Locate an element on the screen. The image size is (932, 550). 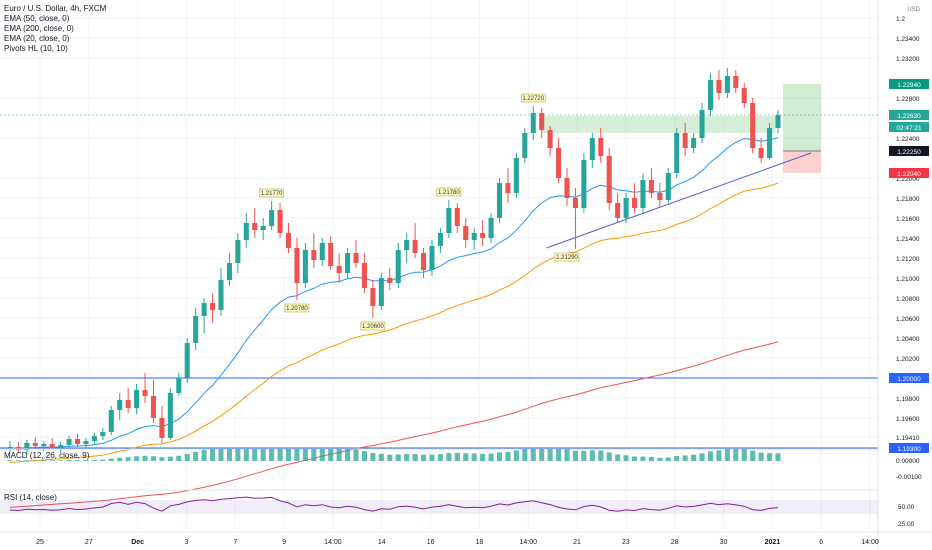
macd-pane is located at coordinates (466, 454).